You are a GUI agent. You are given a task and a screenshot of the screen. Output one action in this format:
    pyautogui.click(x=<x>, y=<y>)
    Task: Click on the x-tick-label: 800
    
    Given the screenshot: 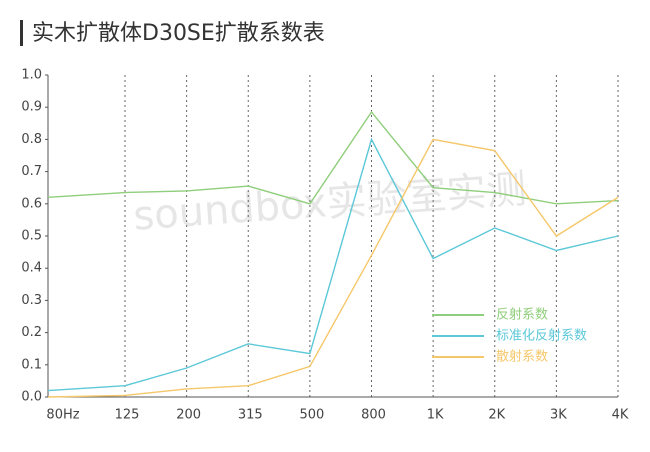 What is the action you would take?
    pyautogui.click(x=373, y=415)
    